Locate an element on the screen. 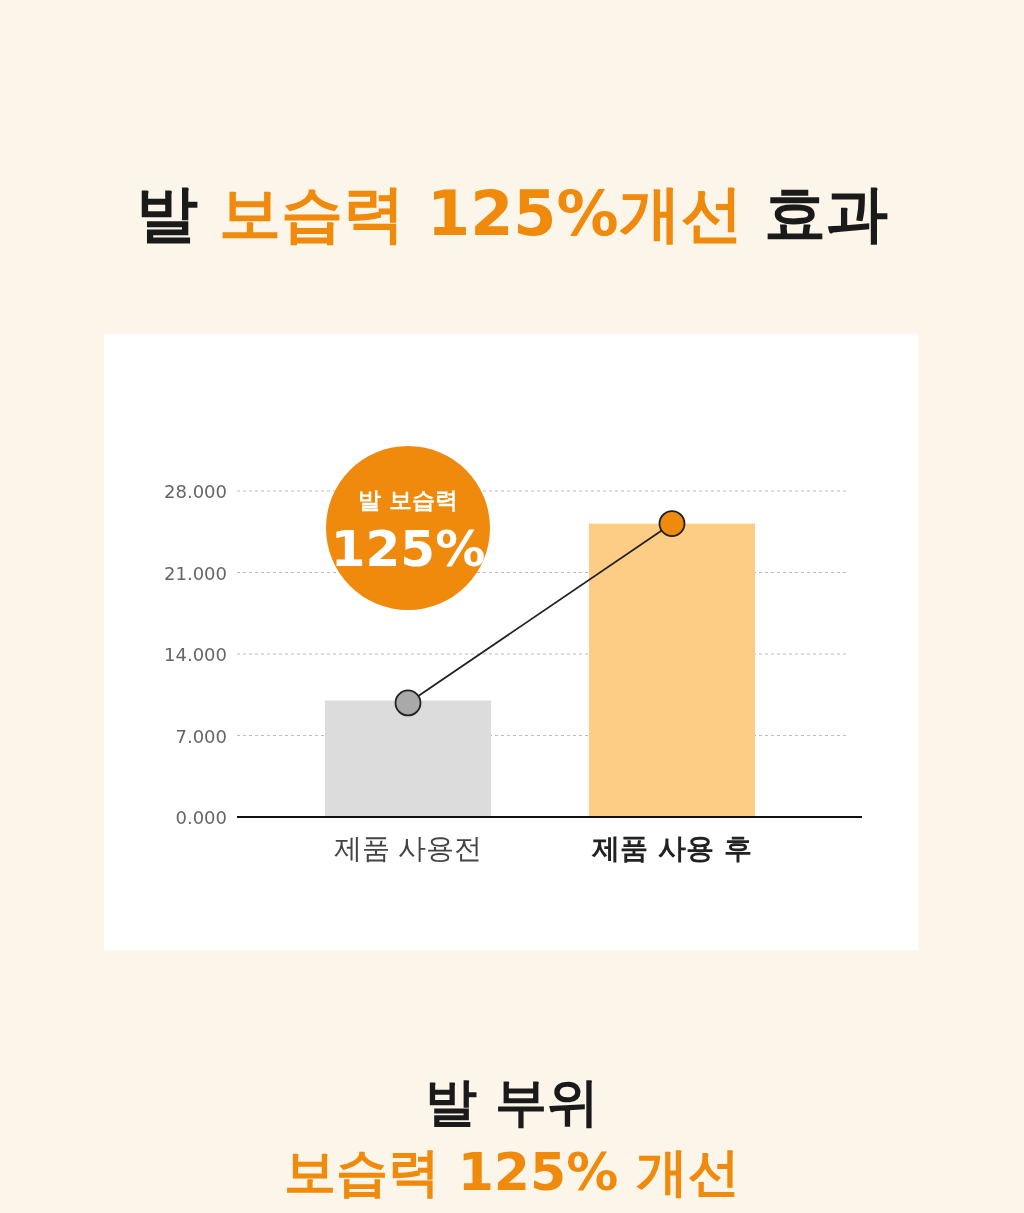 This screenshot has width=1024, height=1213. x-tick-label: 제품 사용 후 is located at coordinates (671, 848).